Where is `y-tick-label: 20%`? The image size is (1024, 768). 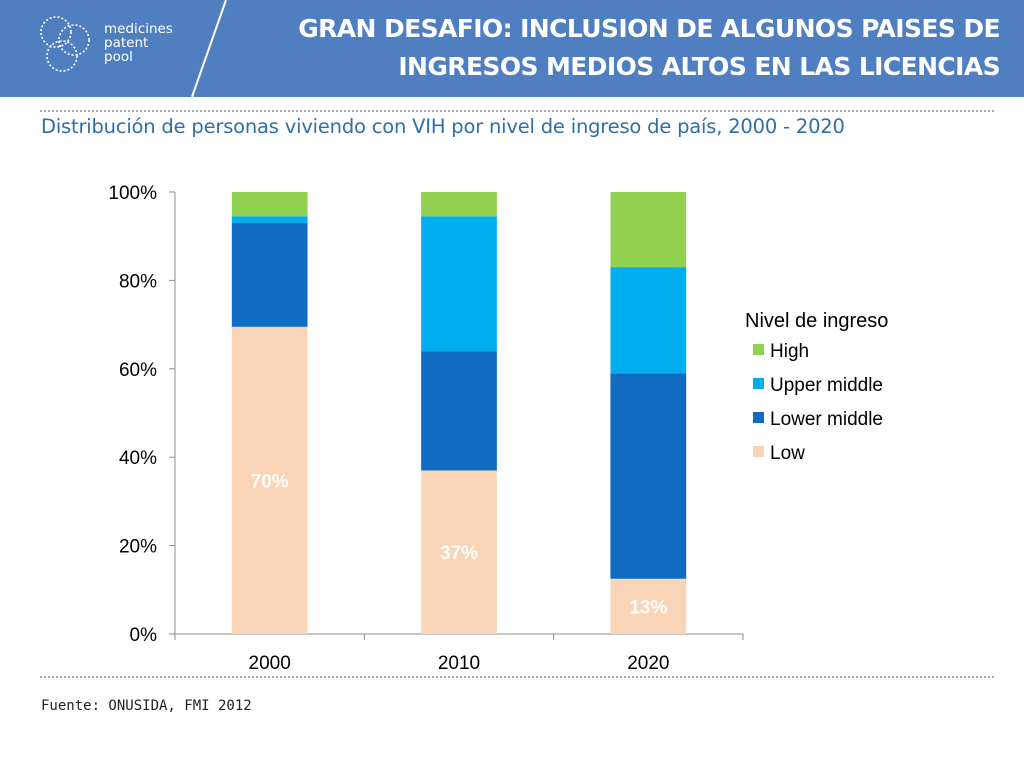 y-tick-label: 20% is located at coordinates (138, 547).